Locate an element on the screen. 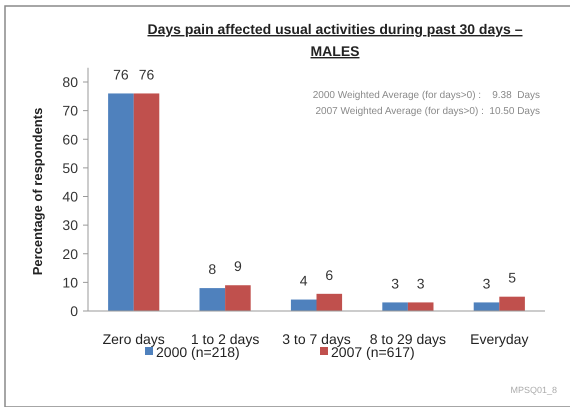  x-tick-label: 8 to 29 days is located at coordinates (408, 339).